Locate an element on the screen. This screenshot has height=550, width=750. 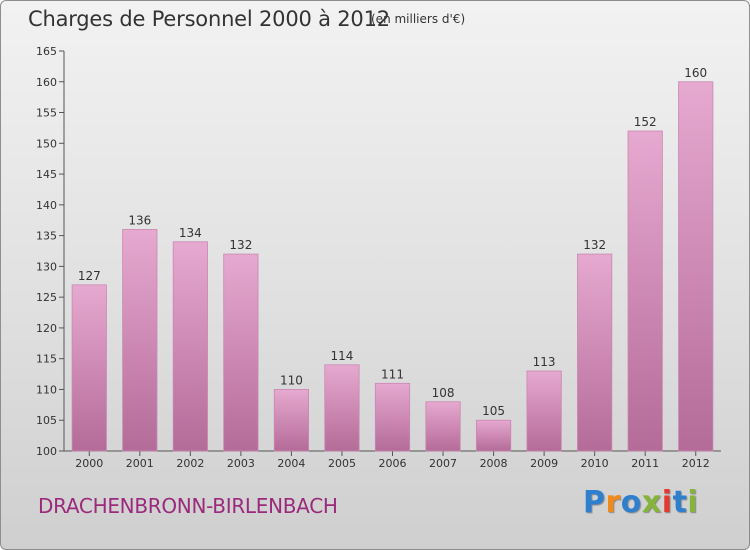
logo-letter: x is located at coordinates (651, 502).